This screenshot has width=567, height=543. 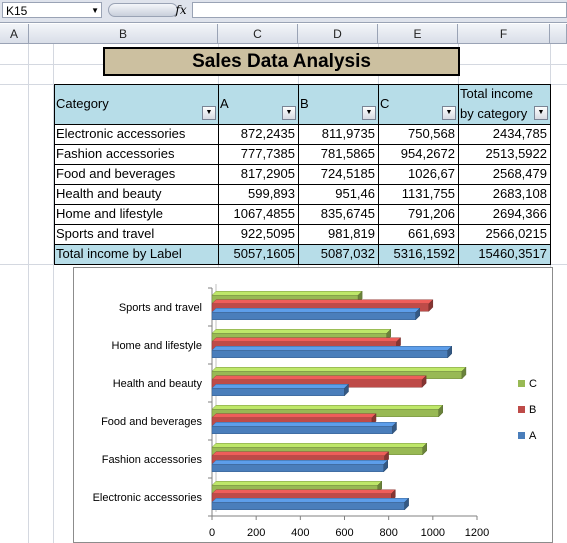 What do you see at coordinates (105, 233) in the screenshot?
I see `table-cell-category: Sports and travel` at bounding box center [105, 233].